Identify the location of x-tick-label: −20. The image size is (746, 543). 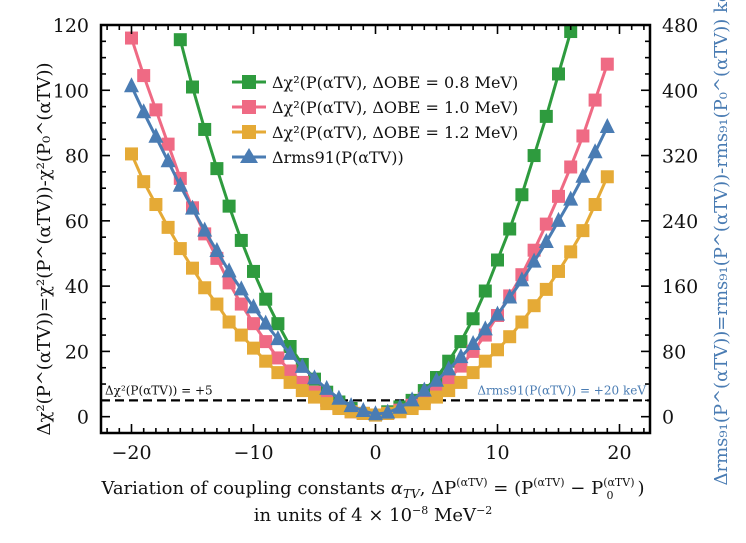
(131, 453).